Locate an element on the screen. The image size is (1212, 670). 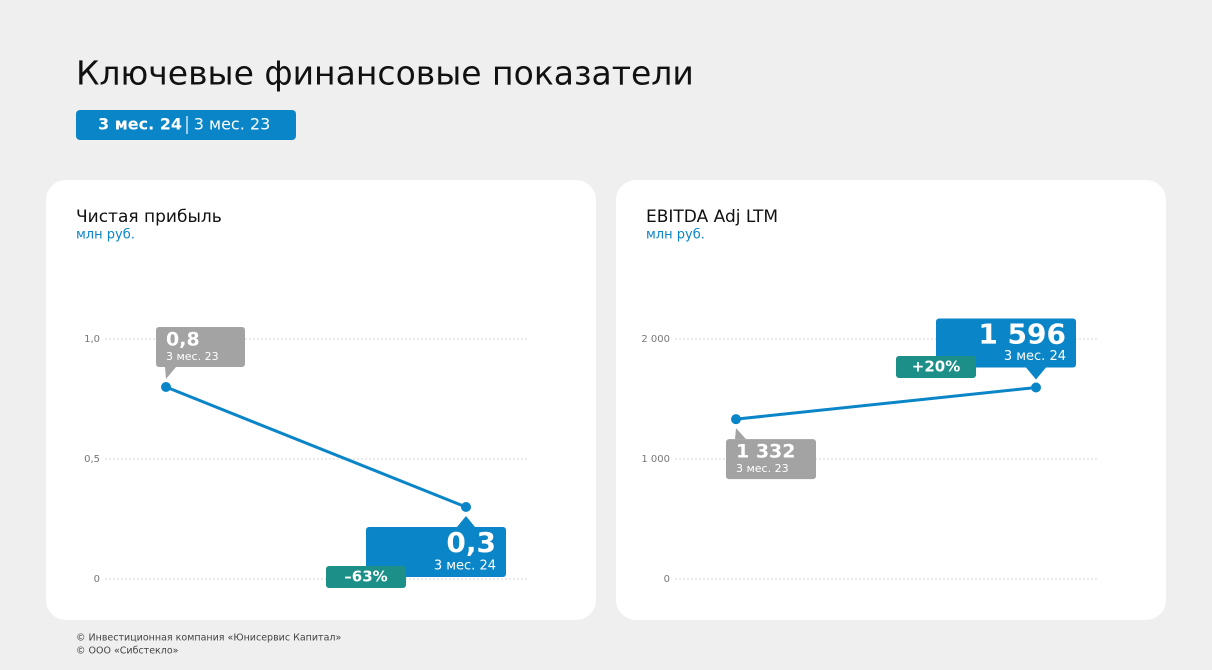
page-title: Ключевые финансовые показатели is located at coordinates (385, 73).